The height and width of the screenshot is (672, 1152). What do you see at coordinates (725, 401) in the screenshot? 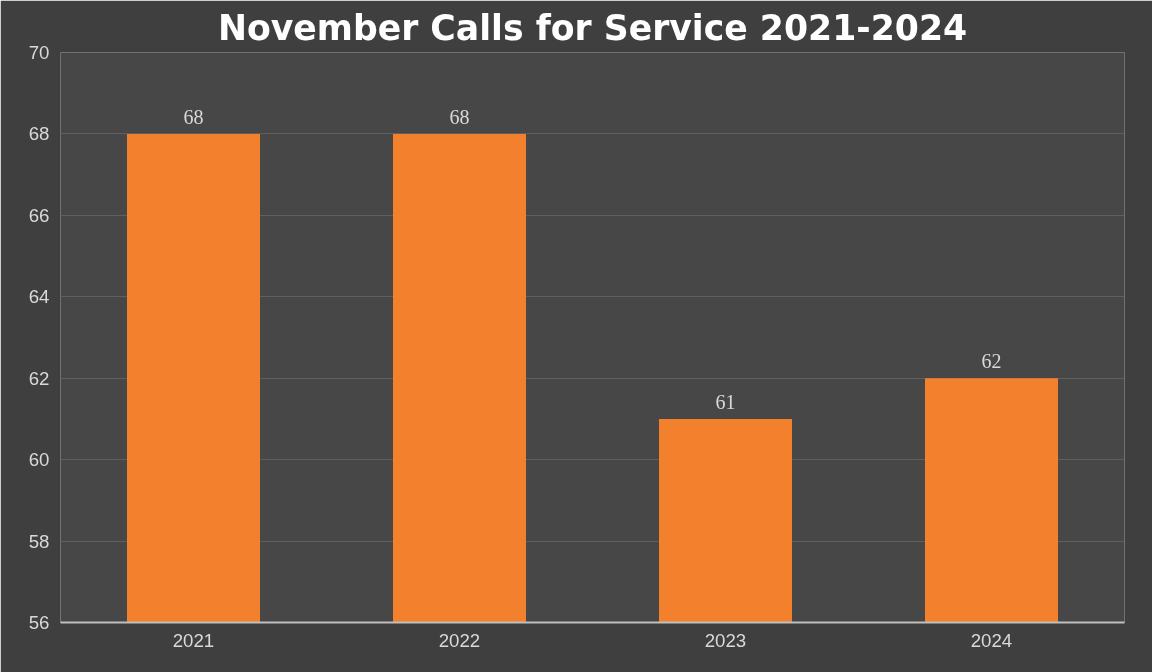
I see `data-label: 61` at bounding box center [725, 401].